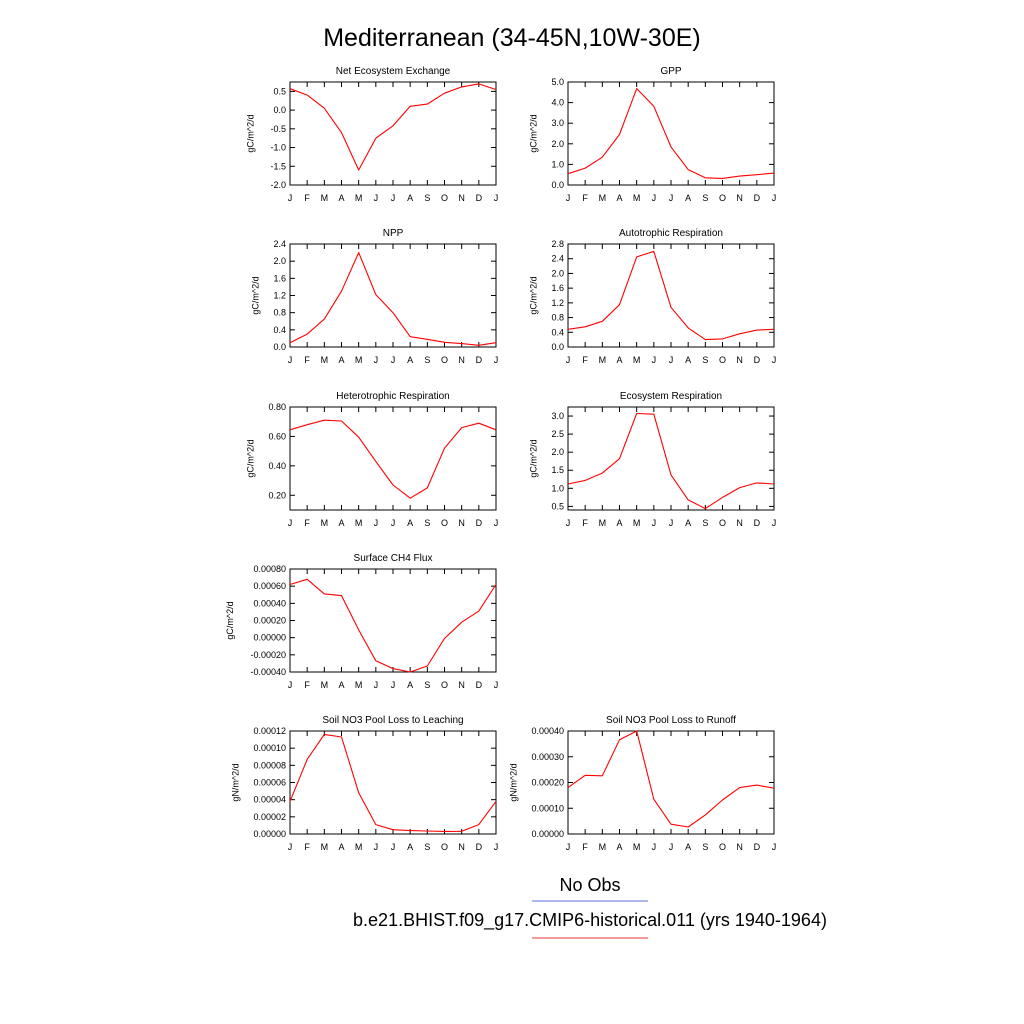  Describe the element at coordinates (557, 288) in the screenshot. I see `y-tick-label: 1.6` at that location.